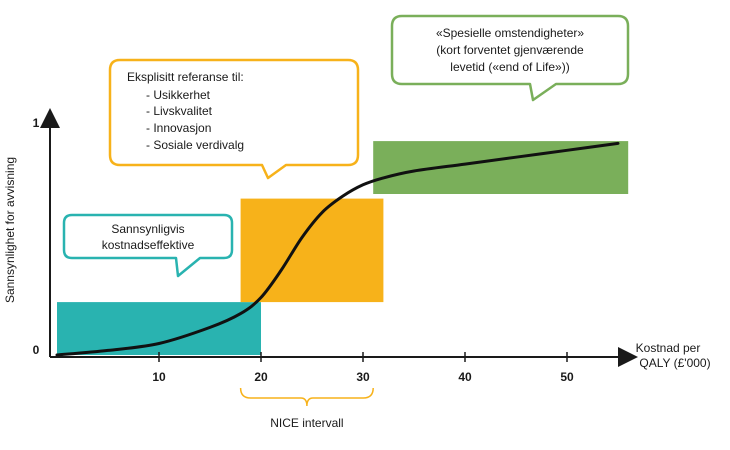  What do you see at coordinates (306, 423) in the screenshot?
I see `nice-interval-label: NICE intervall` at bounding box center [306, 423].